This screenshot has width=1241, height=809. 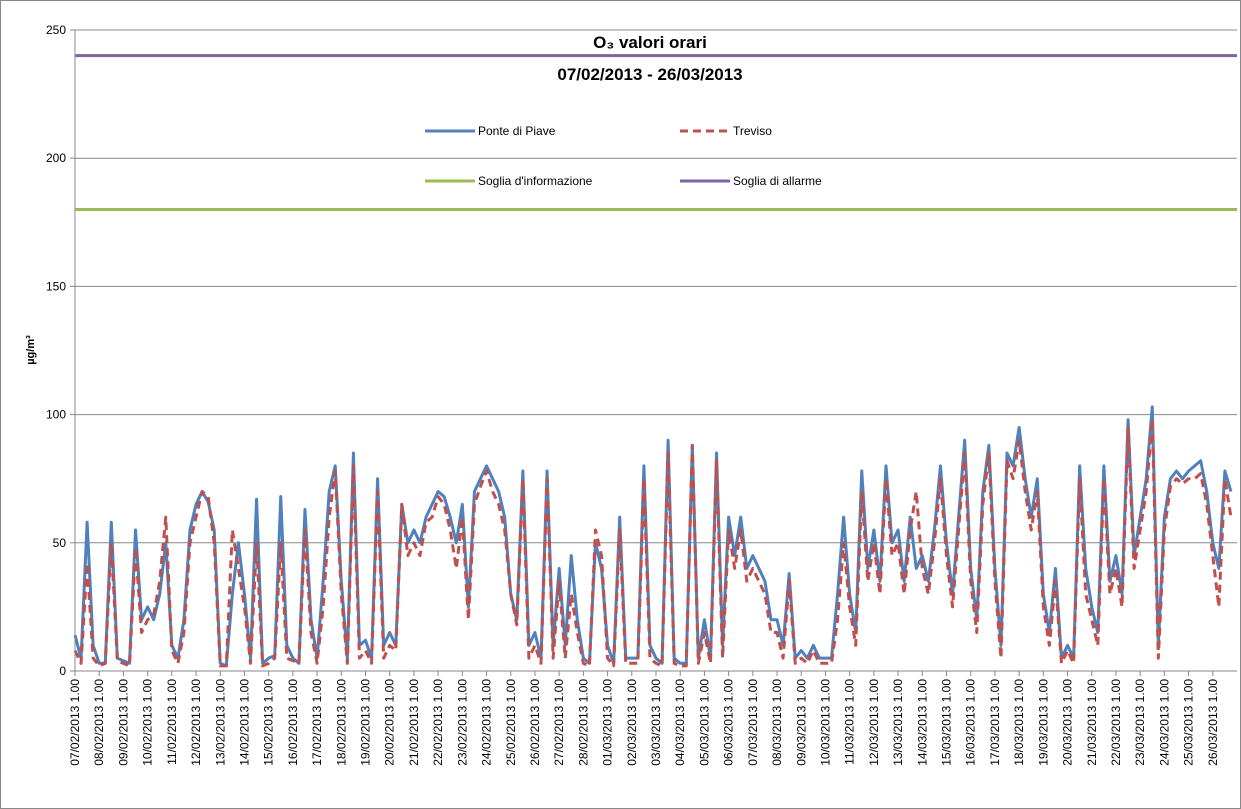 I want to click on y-tick-label: 50, so click(x=60, y=543).